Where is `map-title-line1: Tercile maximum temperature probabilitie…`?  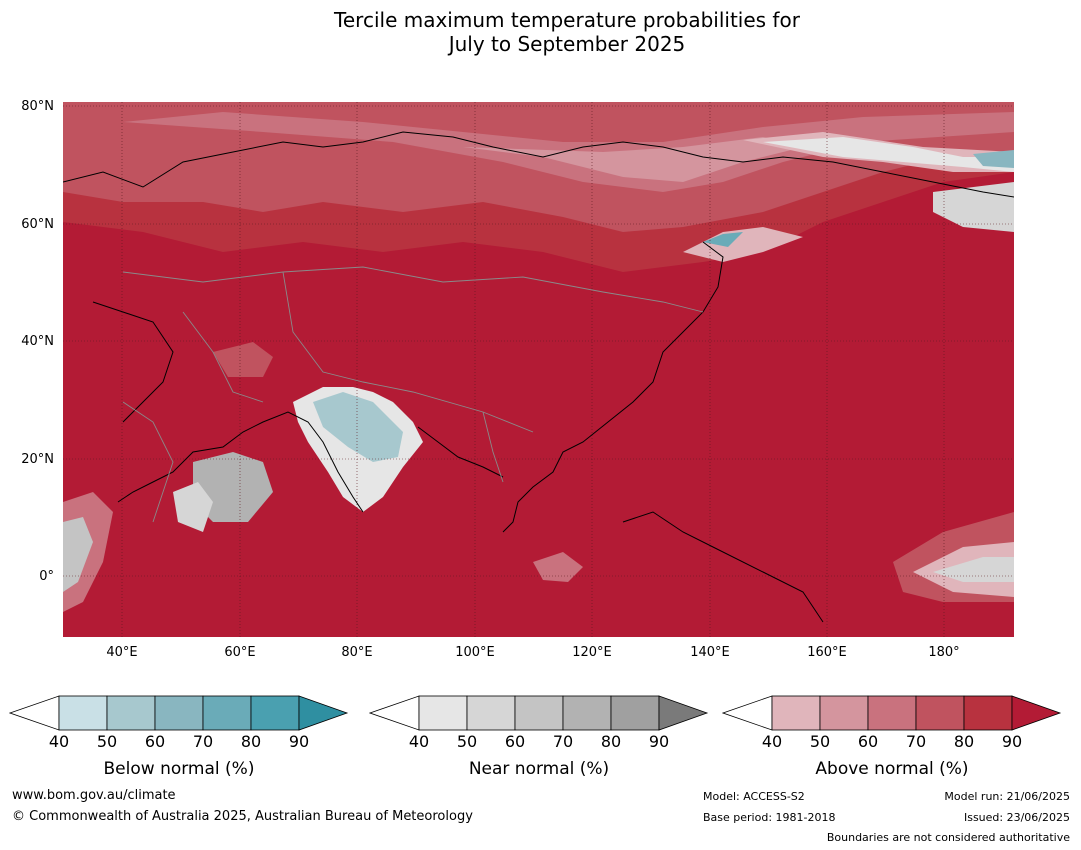
map-title-line1: Tercile maximum temperature probabilitie… is located at coordinates (567, 20).